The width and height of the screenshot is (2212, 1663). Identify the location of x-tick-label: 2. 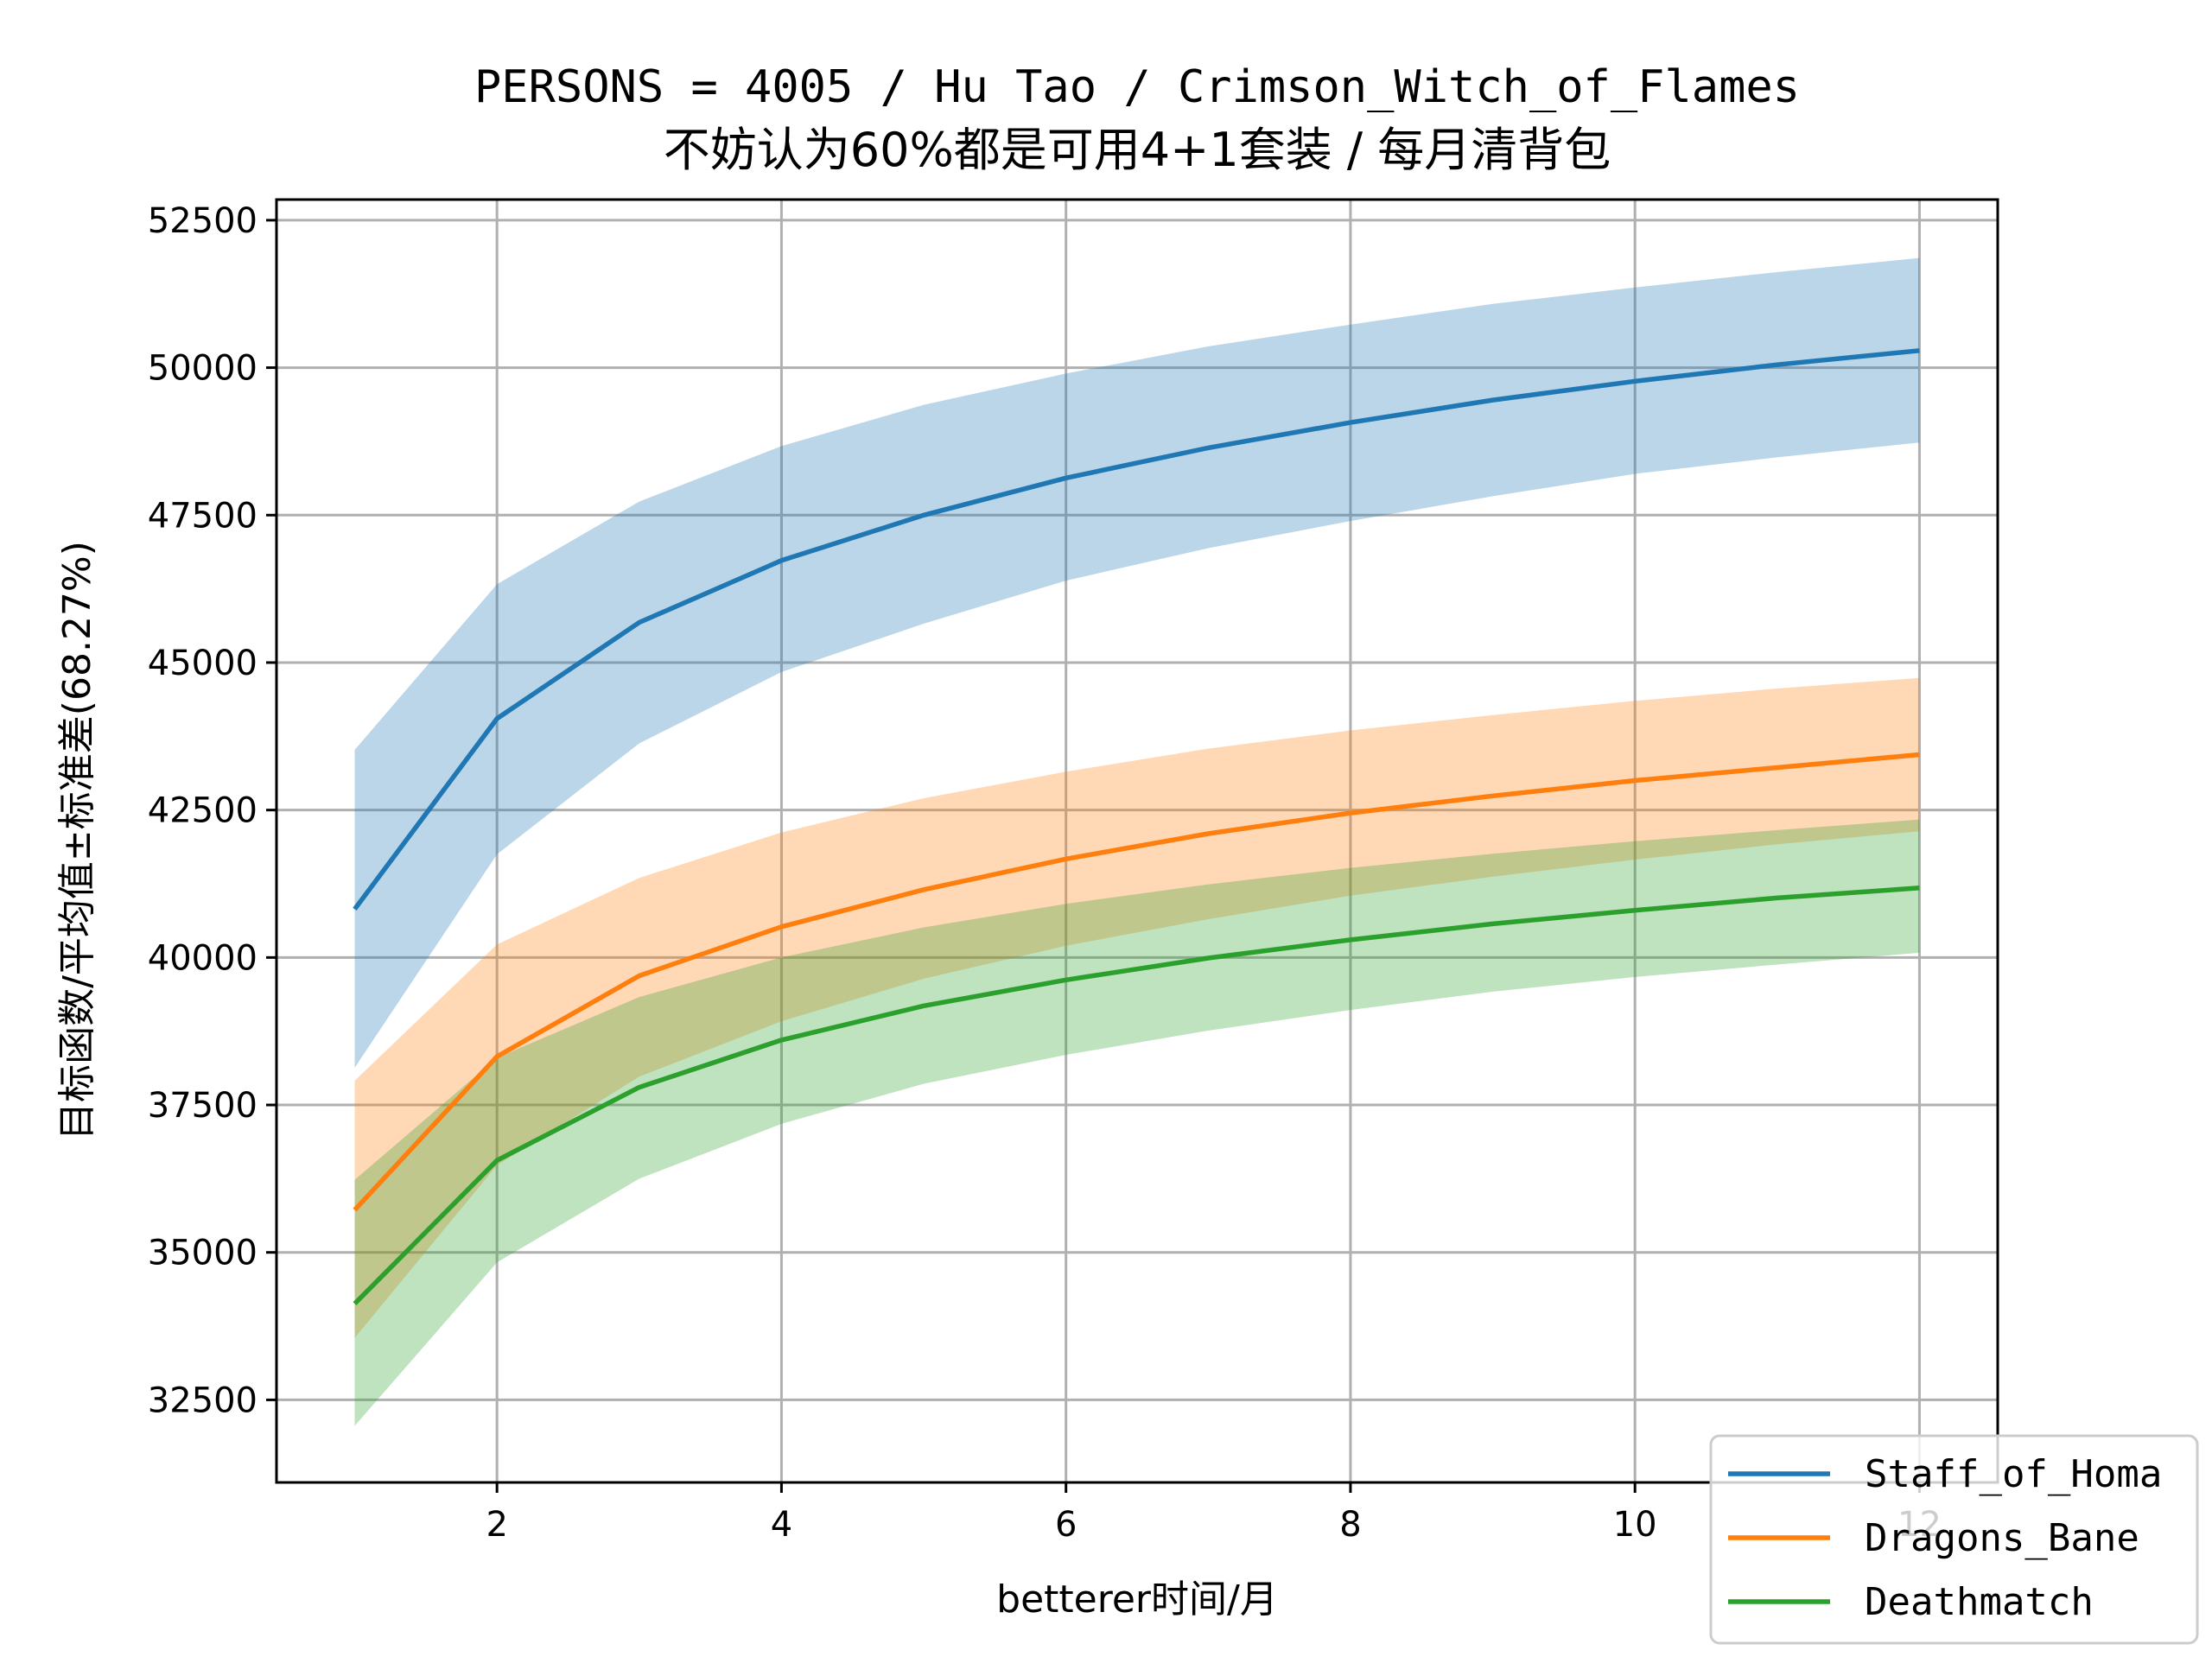
(496, 1525).